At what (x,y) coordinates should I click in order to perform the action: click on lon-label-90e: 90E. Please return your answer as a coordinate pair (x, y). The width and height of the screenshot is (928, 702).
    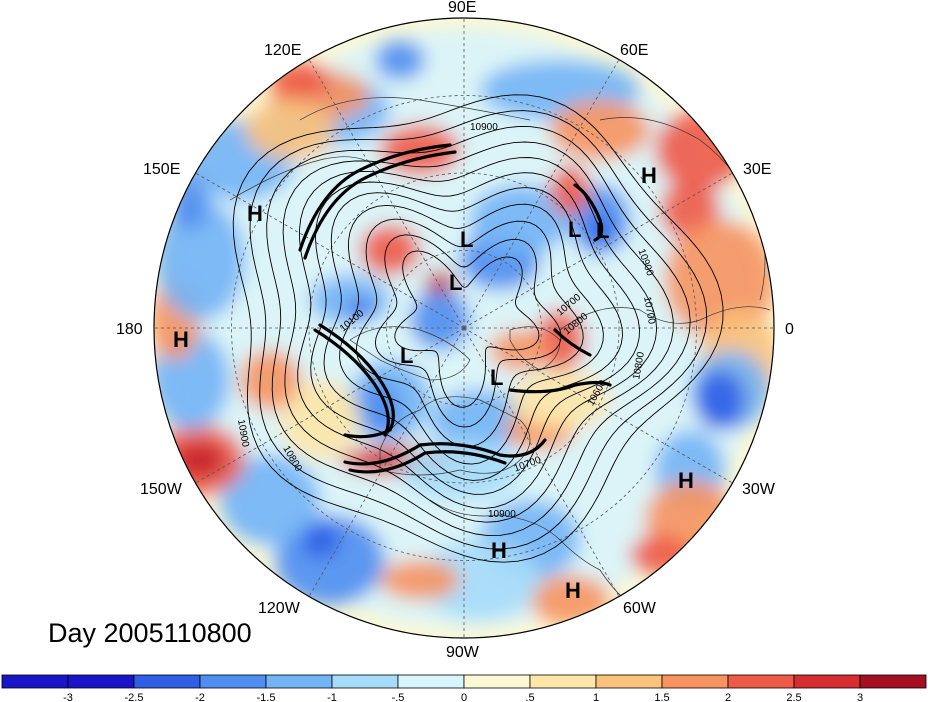
    Looking at the image, I should click on (462, 8).